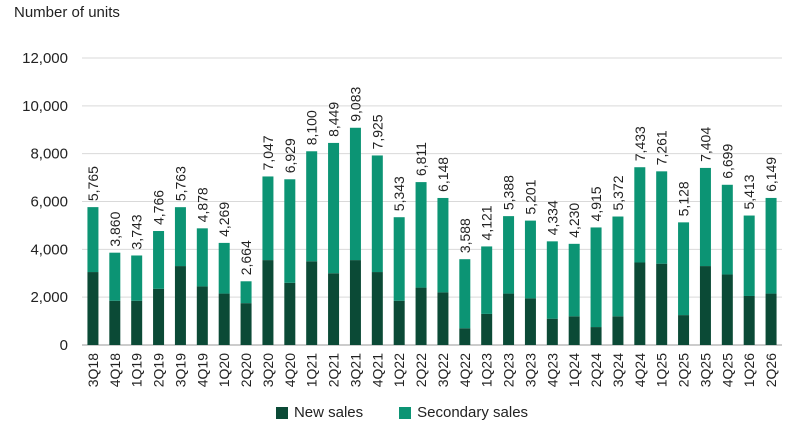 The height and width of the screenshot is (446, 804). What do you see at coordinates (224, 219) in the screenshot?
I see `data-label-total: 4,269` at bounding box center [224, 219].